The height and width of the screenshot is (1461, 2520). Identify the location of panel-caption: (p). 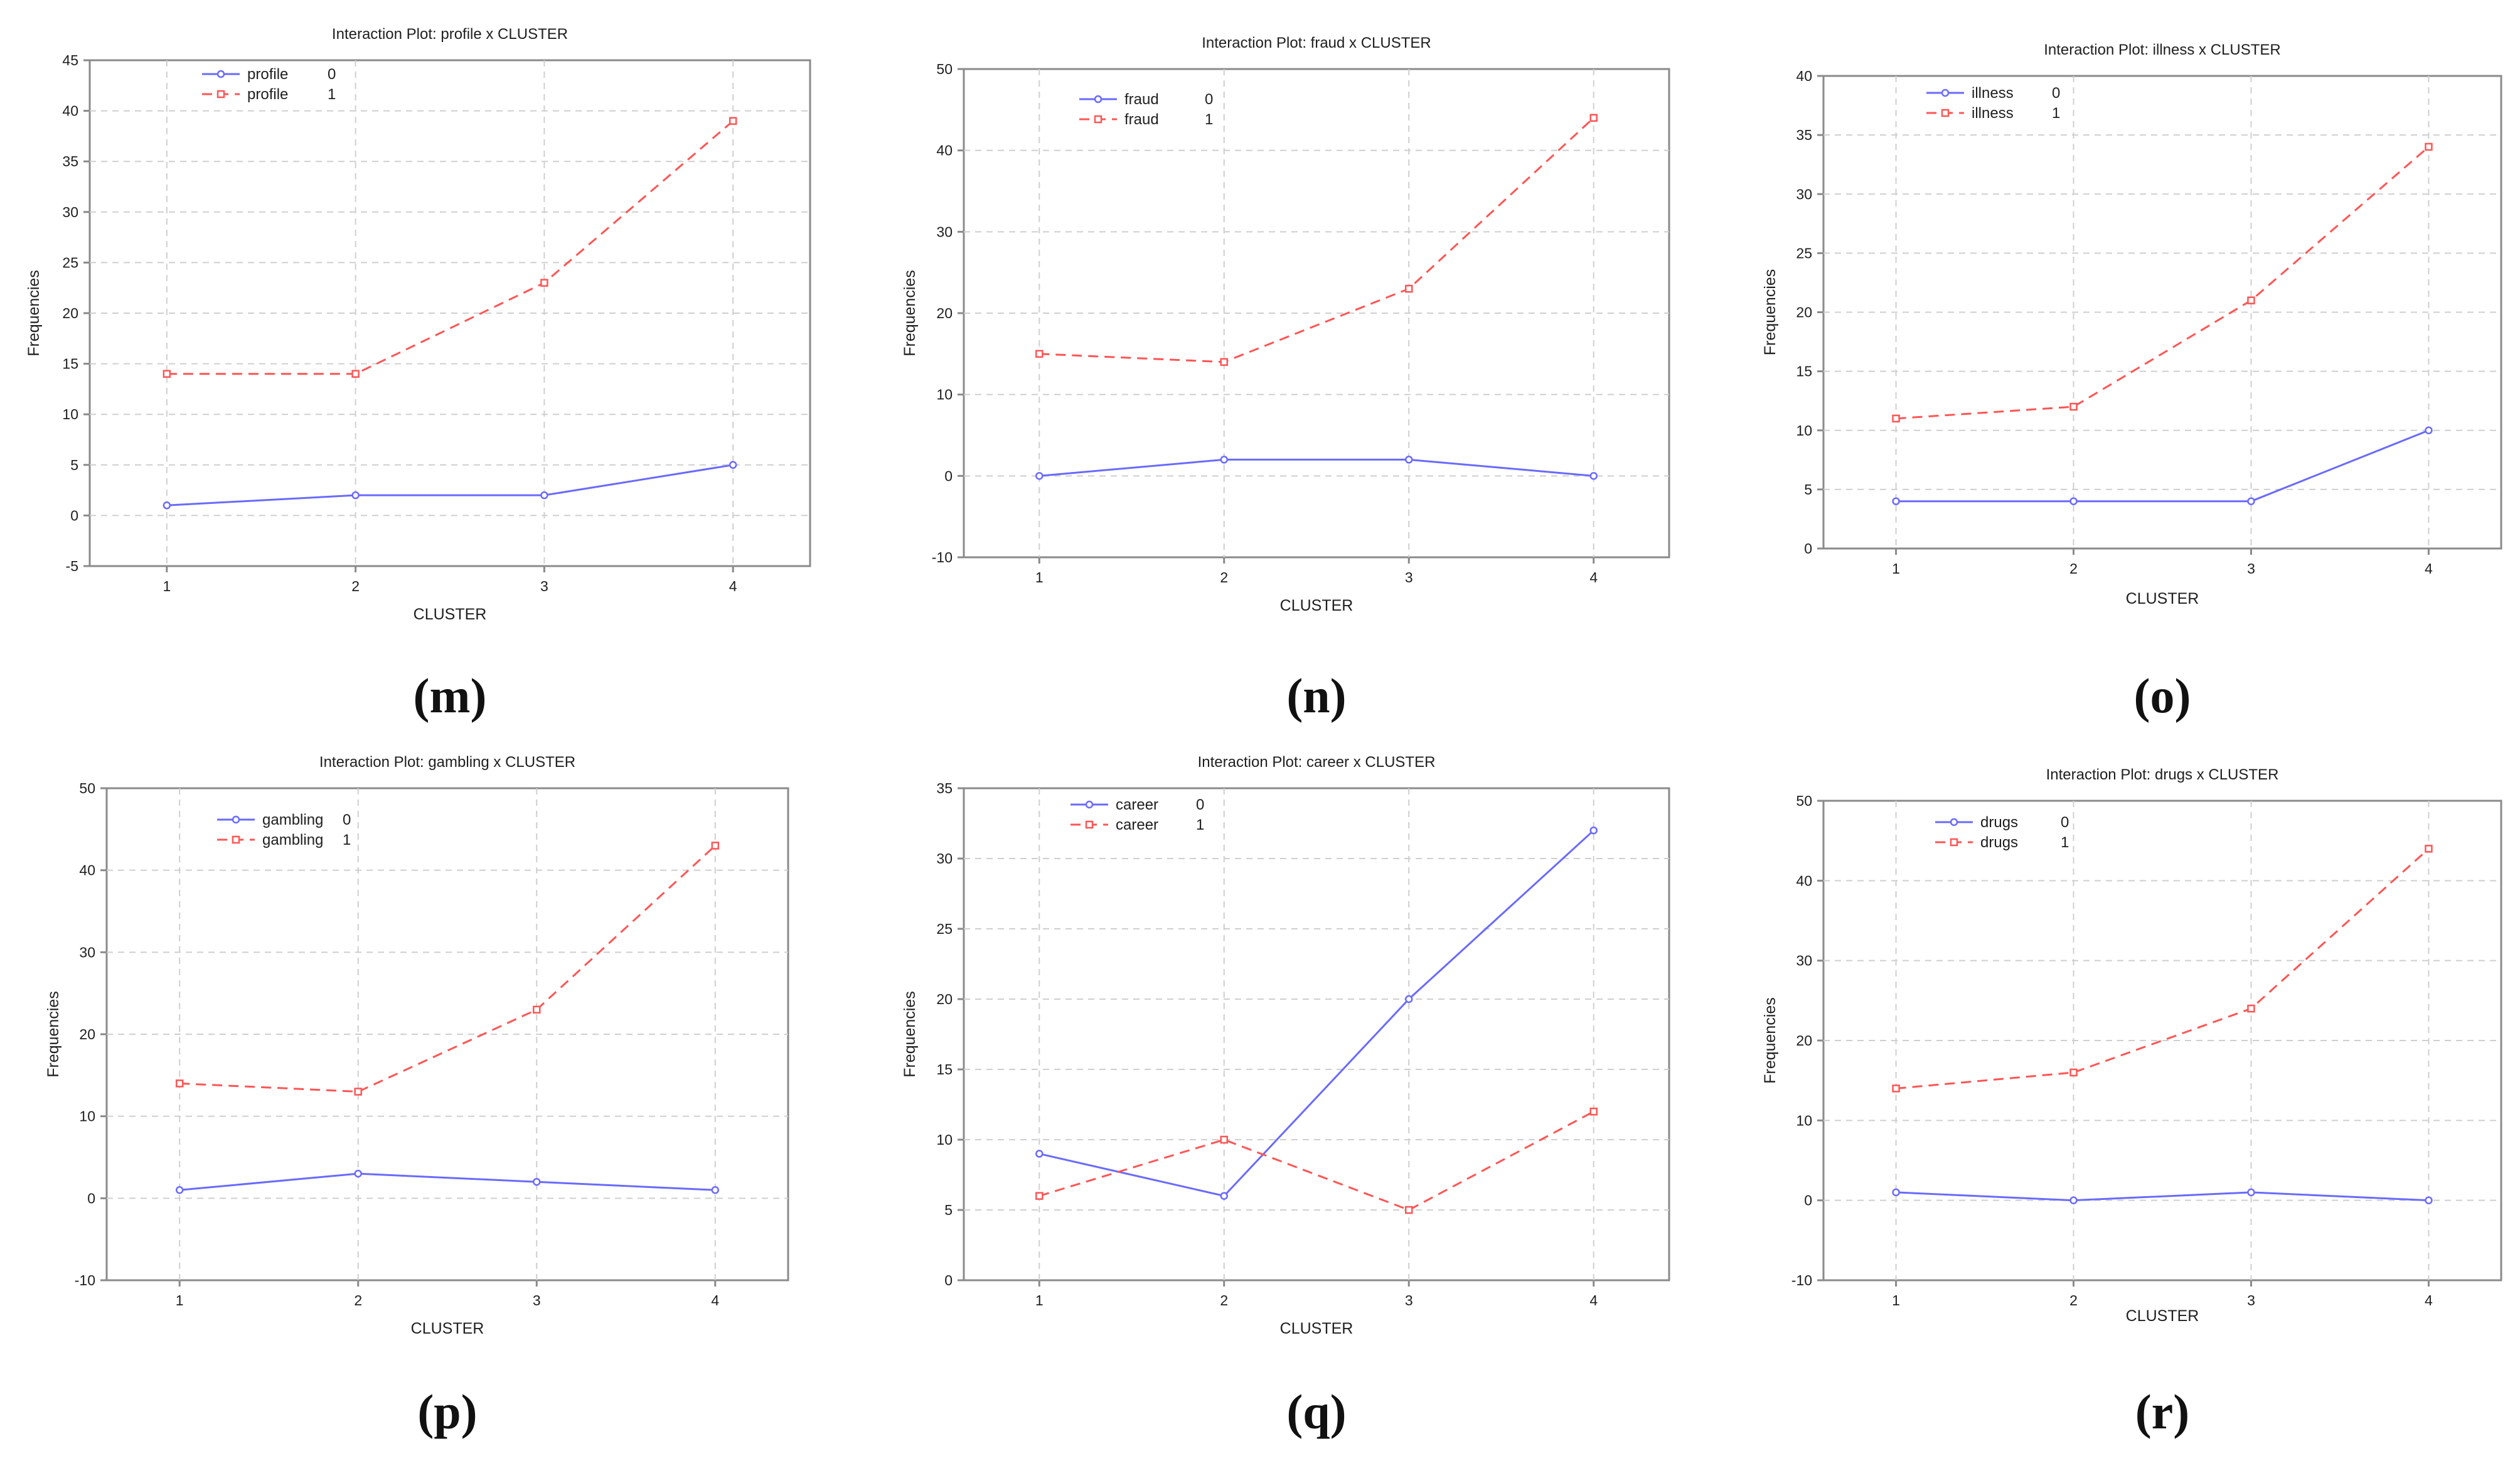
(447, 1412).